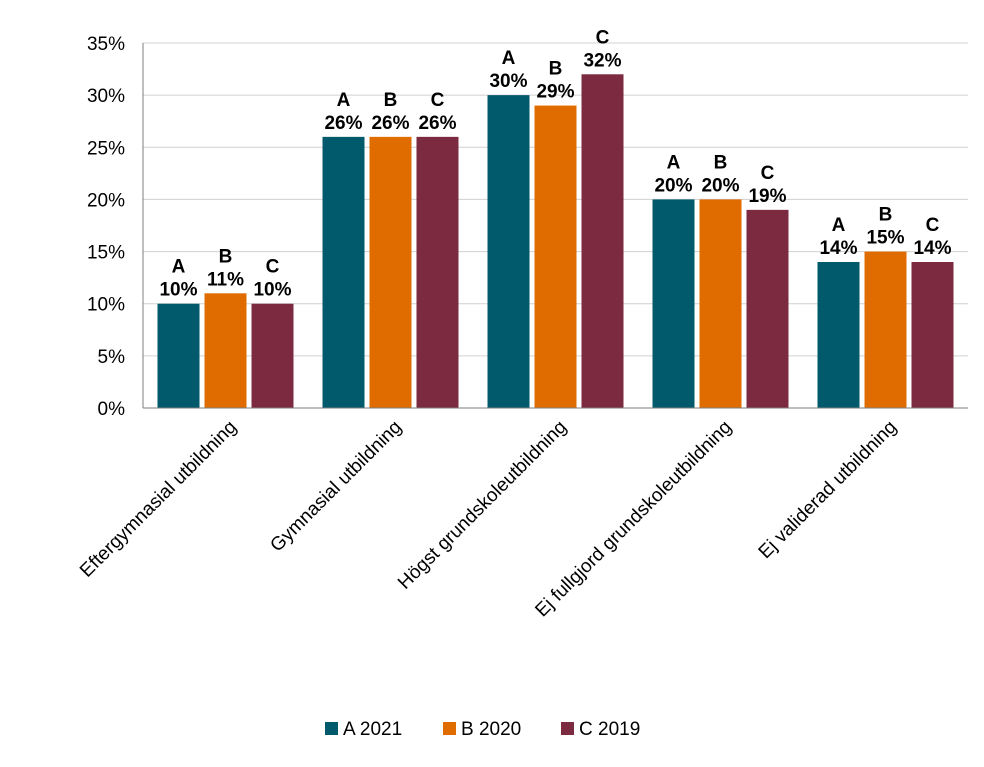 The image size is (984, 767). What do you see at coordinates (158, 499) in the screenshot?
I see `x-category-label: Eftergymnasial utbildning` at bounding box center [158, 499].